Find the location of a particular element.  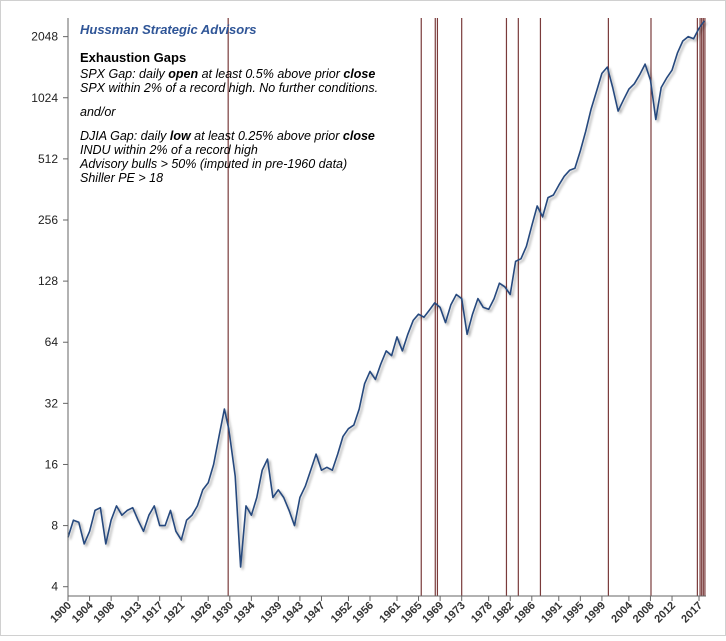

annotation-line: Shiller PE > 18 is located at coordinates (121, 178).